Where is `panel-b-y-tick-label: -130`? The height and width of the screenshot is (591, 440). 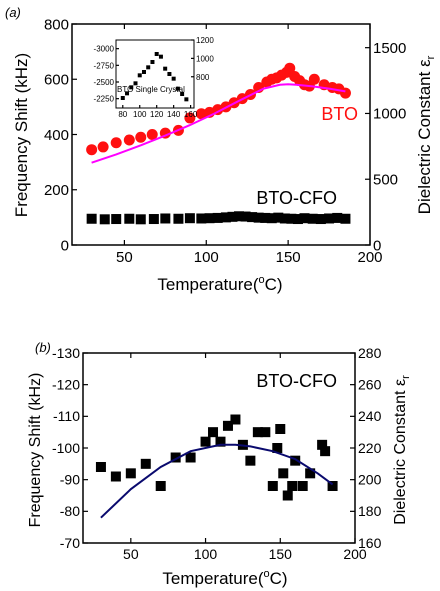
panel-b-y-tick-label: -130 is located at coordinates (66, 353).